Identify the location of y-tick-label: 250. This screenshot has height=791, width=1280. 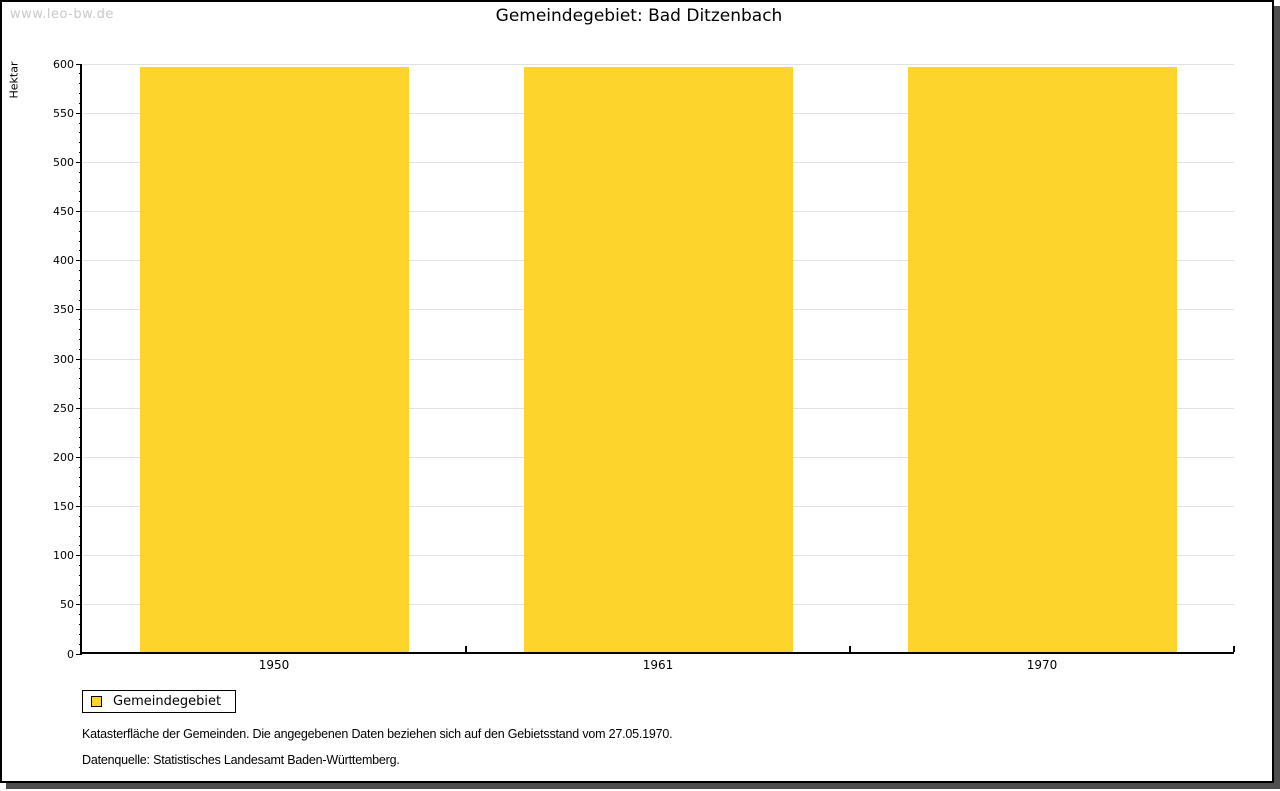
(63, 408).